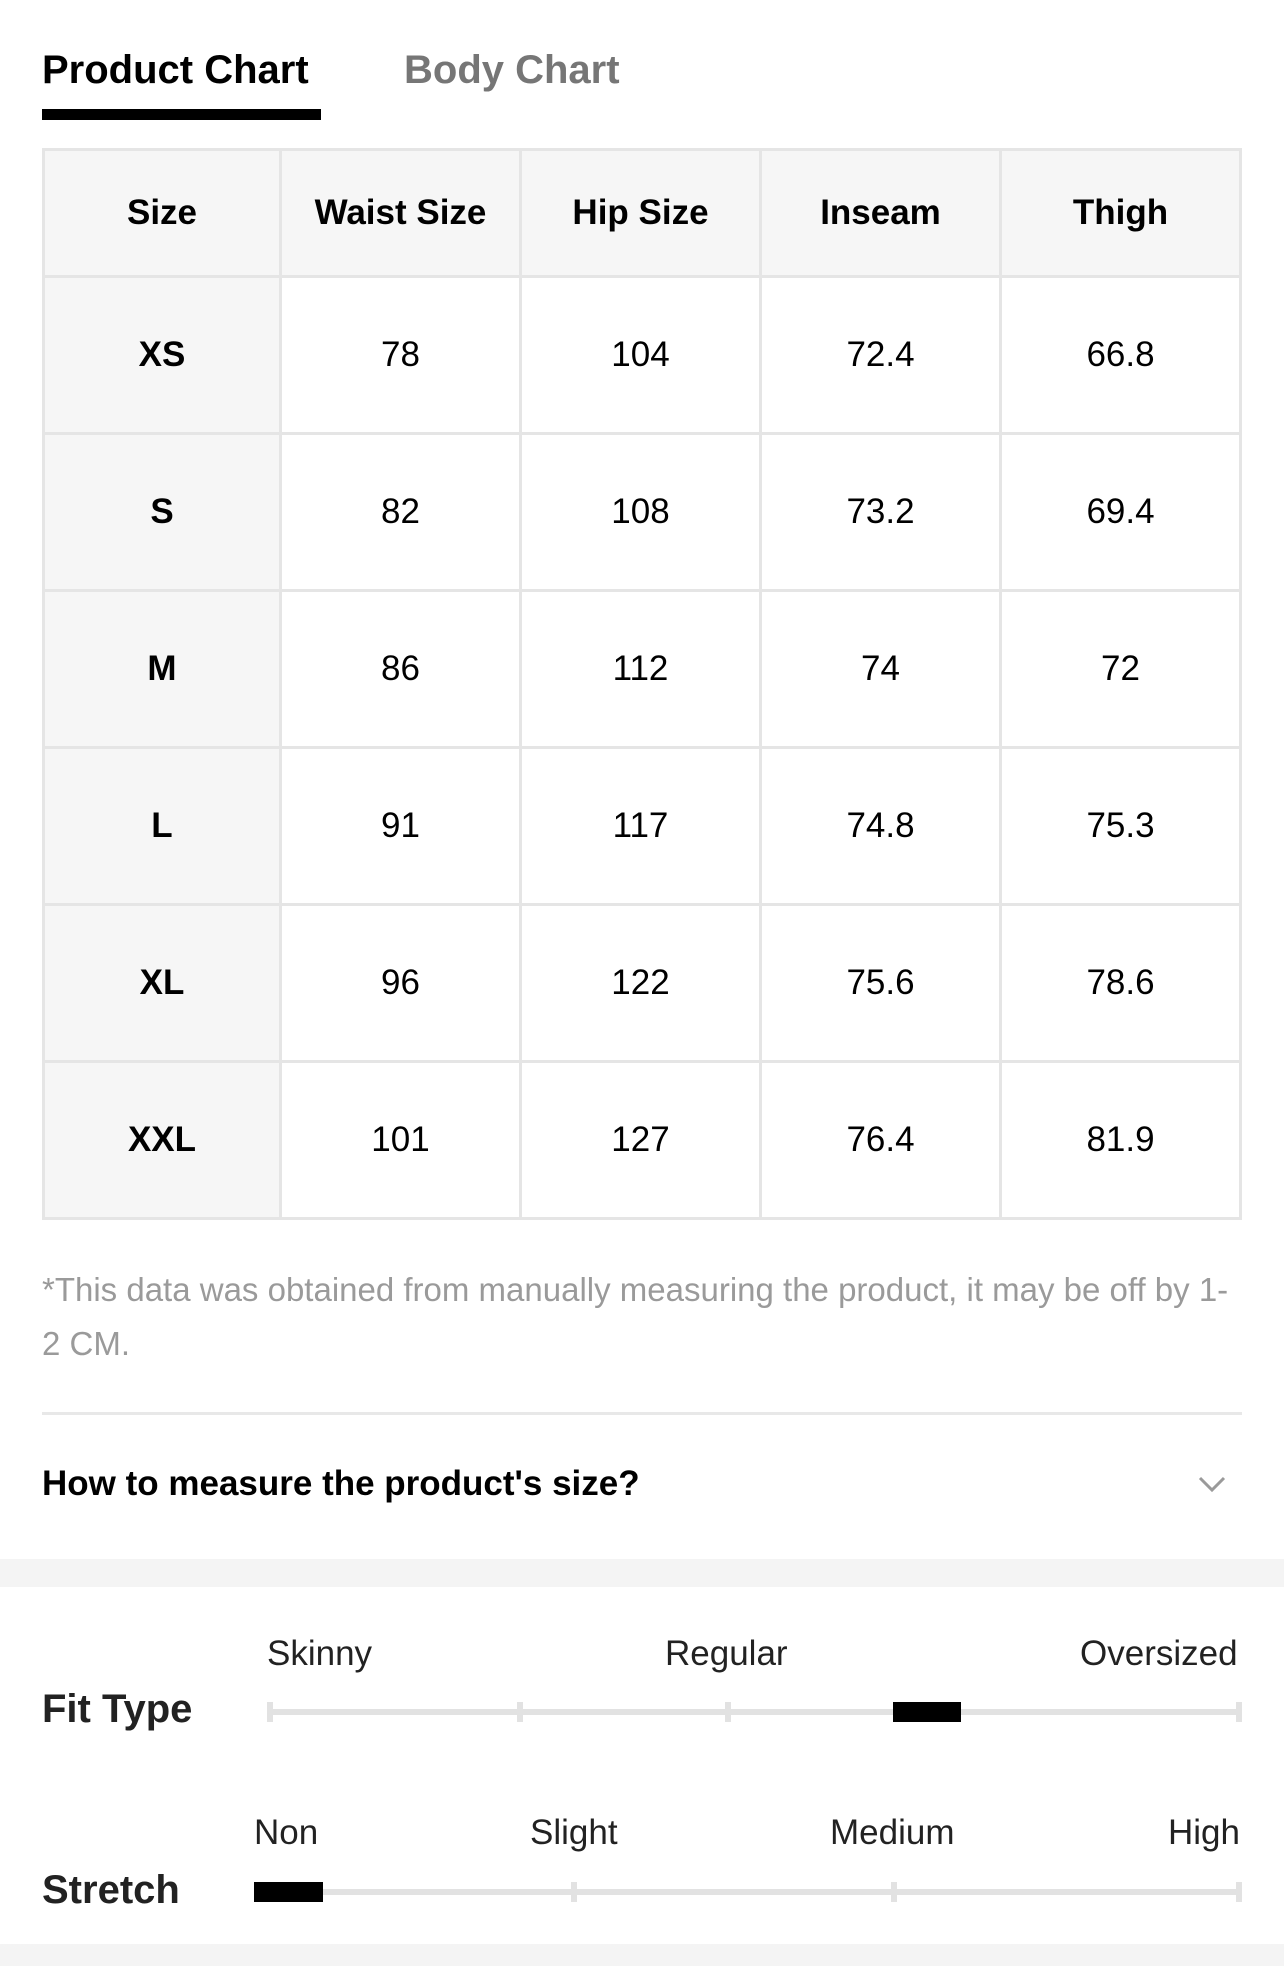 The height and width of the screenshot is (1966, 1284). Describe the element at coordinates (1120, 213) in the screenshot. I see `header-thigh: Thigh` at that location.